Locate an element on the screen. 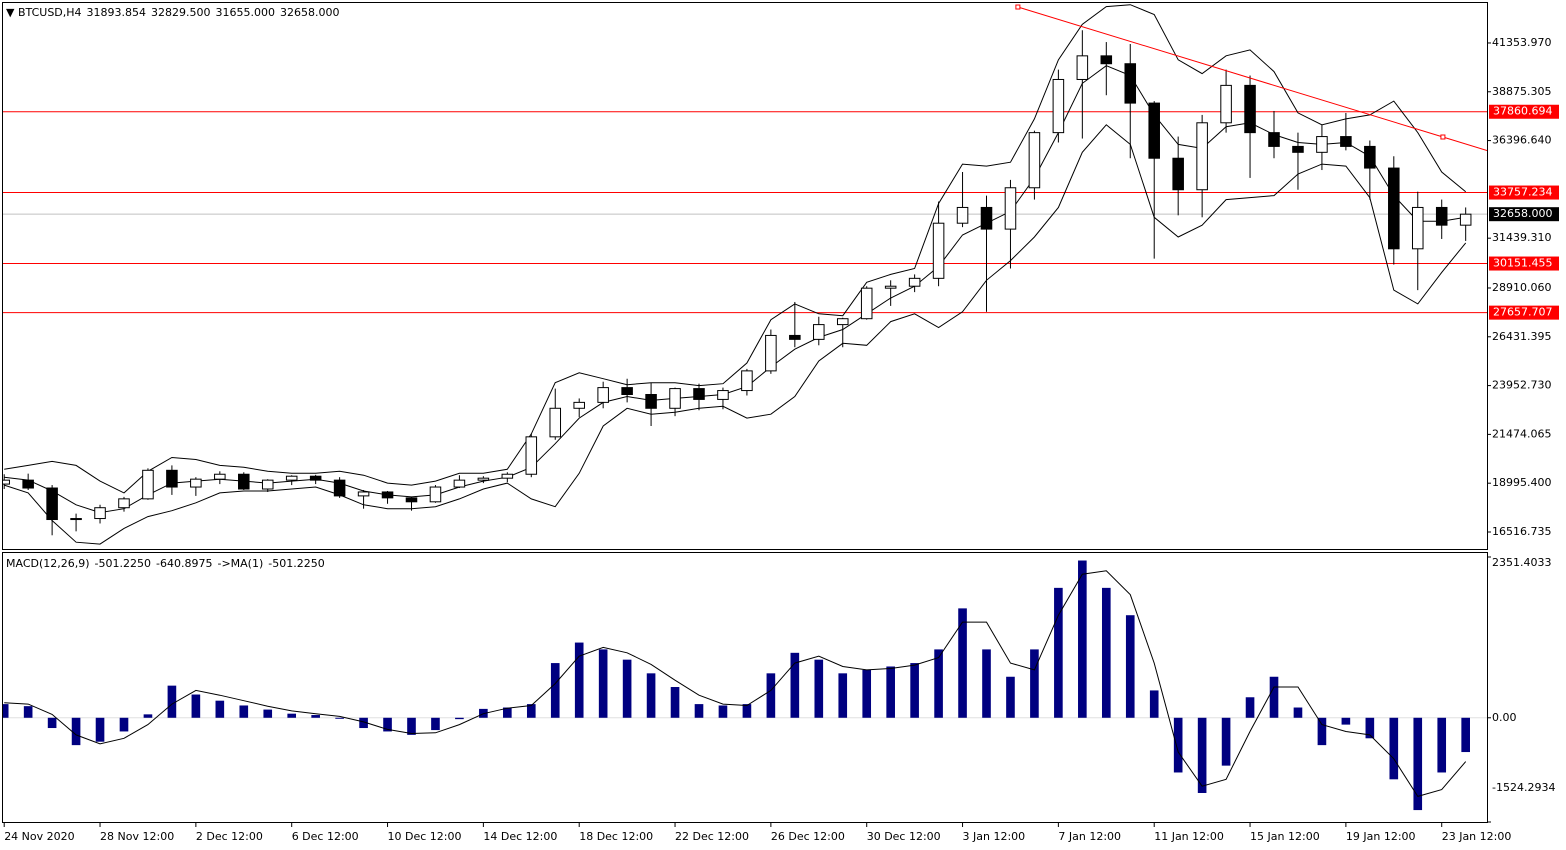  y-tick-label: 26431.395 is located at coordinates (1522, 336).